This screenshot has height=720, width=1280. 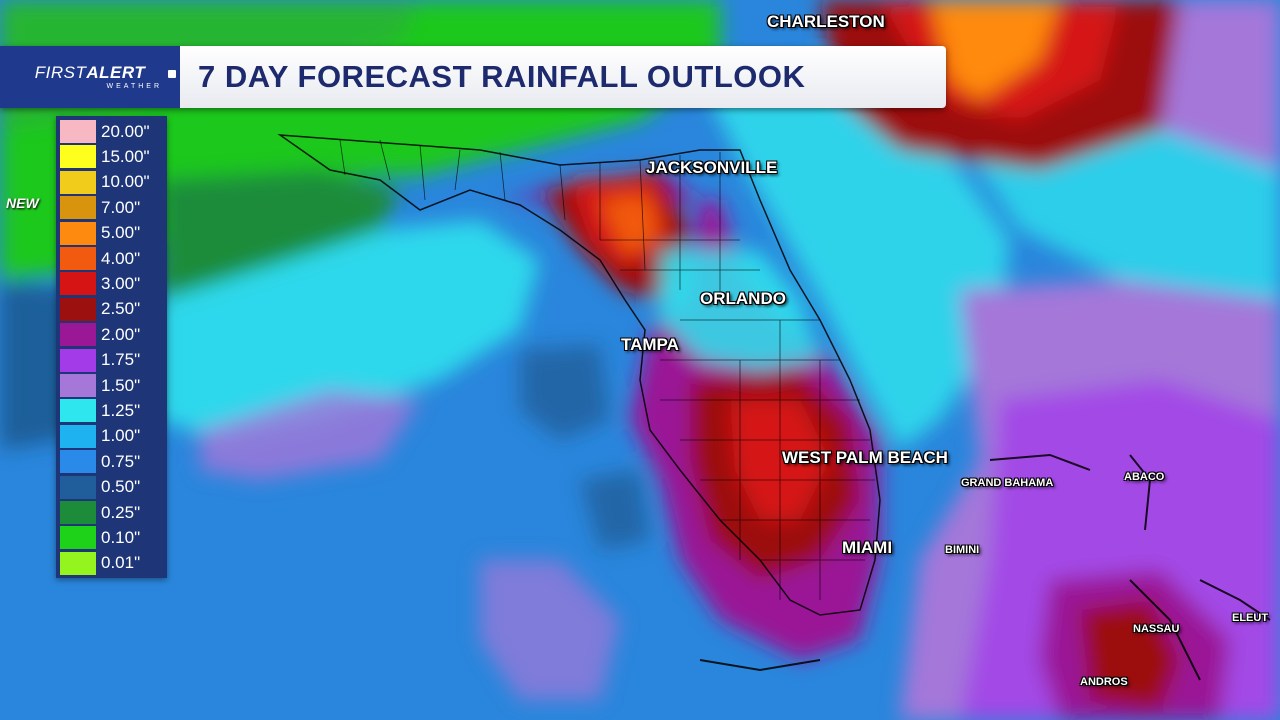 I want to click on legend-label: 7.00", so click(x=121, y=207).